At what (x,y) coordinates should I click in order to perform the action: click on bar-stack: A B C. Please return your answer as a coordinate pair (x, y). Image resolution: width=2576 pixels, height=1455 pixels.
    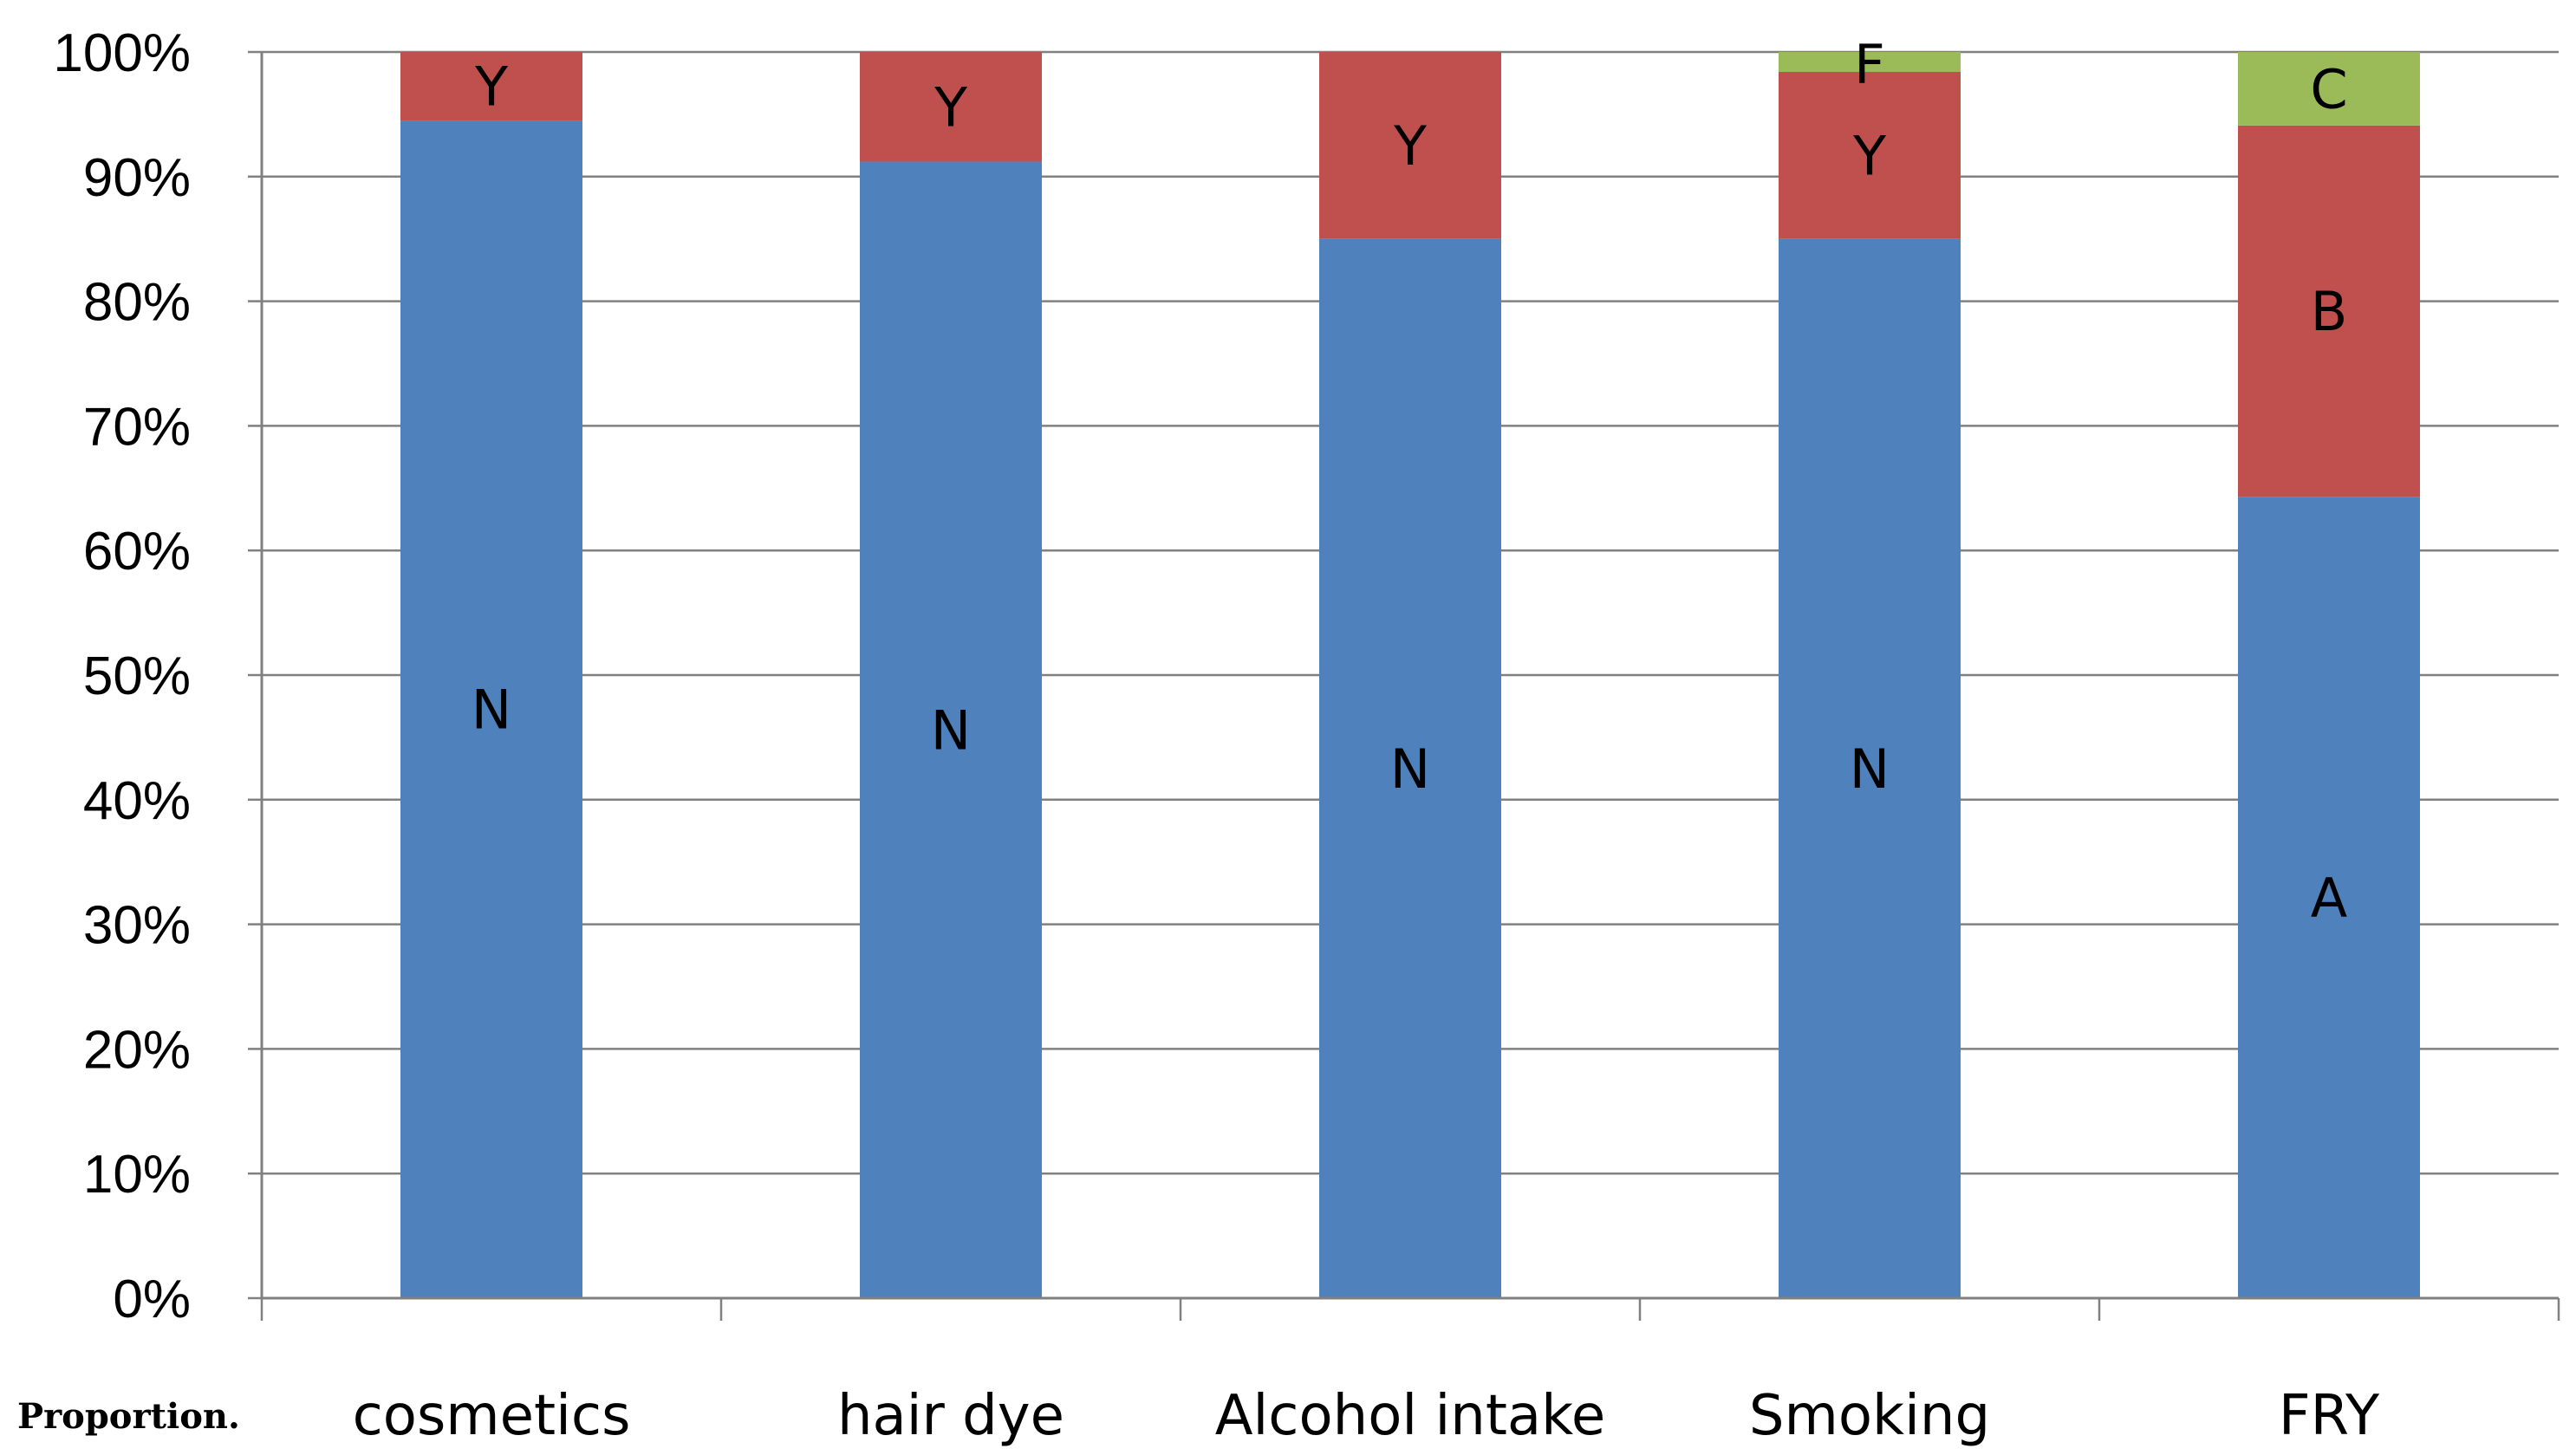
    Looking at the image, I should click on (2329, 675).